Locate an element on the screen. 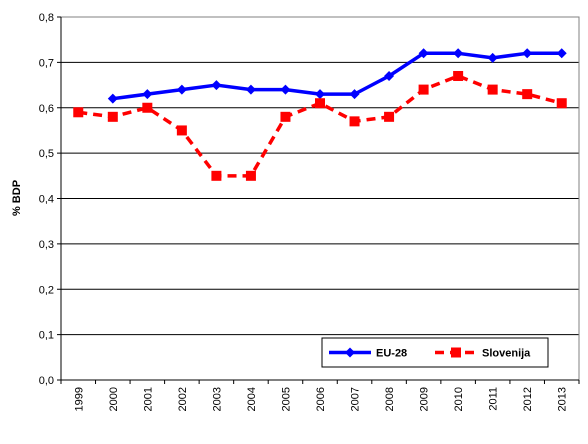  y-tick-label: 0,3 is located at coordinates (46, 245).